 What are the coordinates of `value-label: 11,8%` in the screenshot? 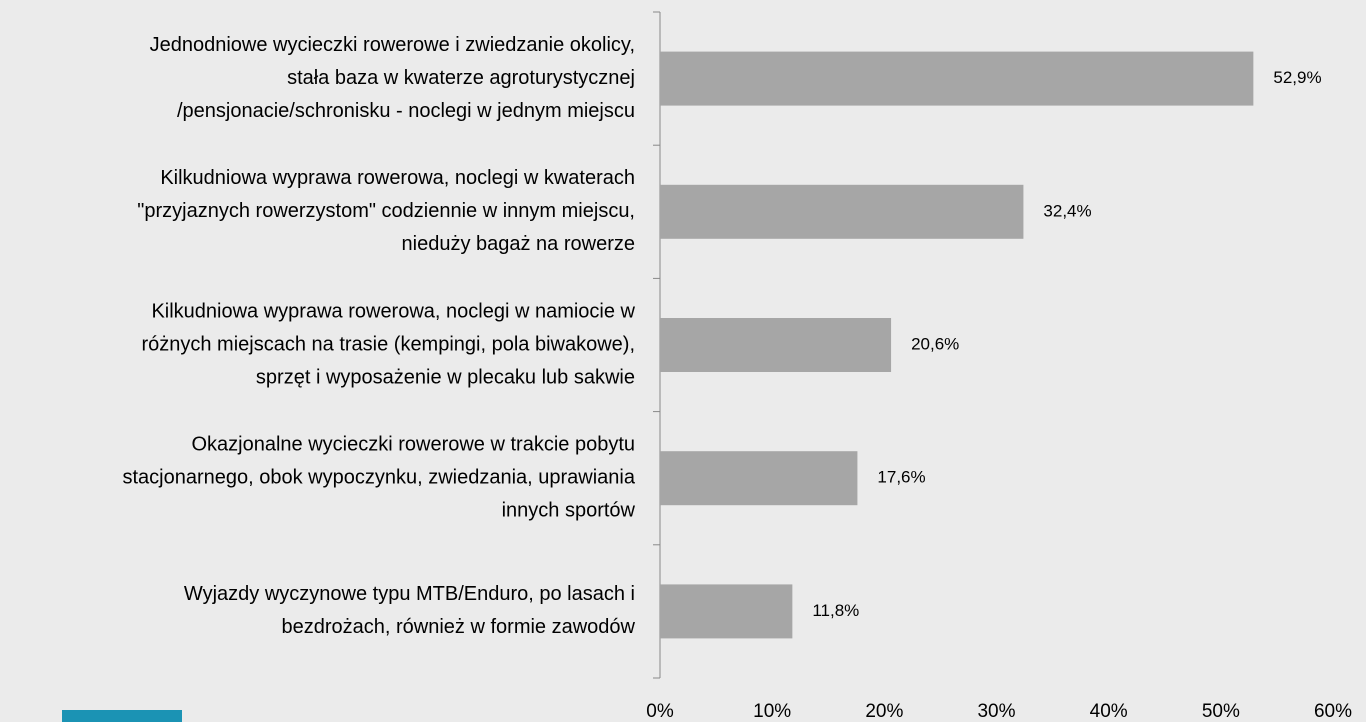 It's located at (835, 610).